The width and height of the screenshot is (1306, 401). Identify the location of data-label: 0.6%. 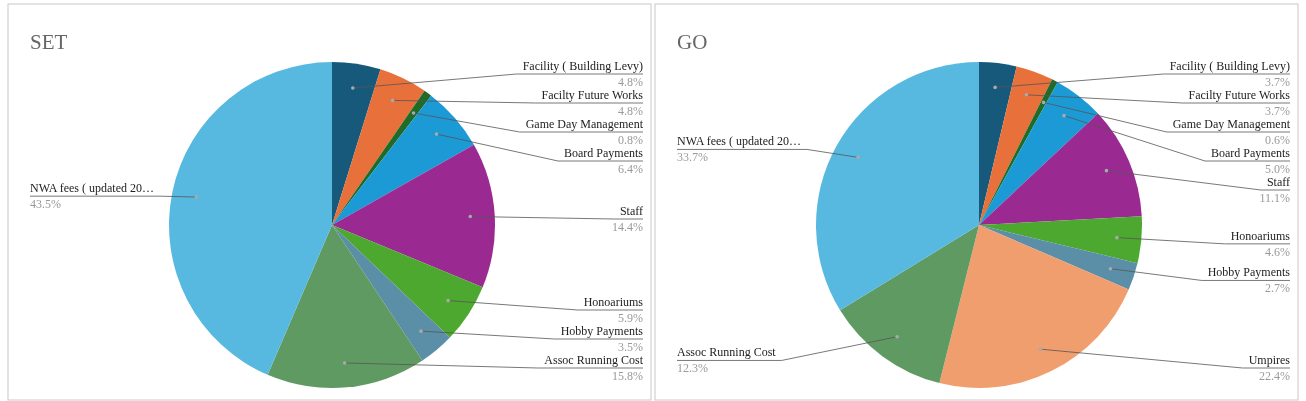
(1277, 140).